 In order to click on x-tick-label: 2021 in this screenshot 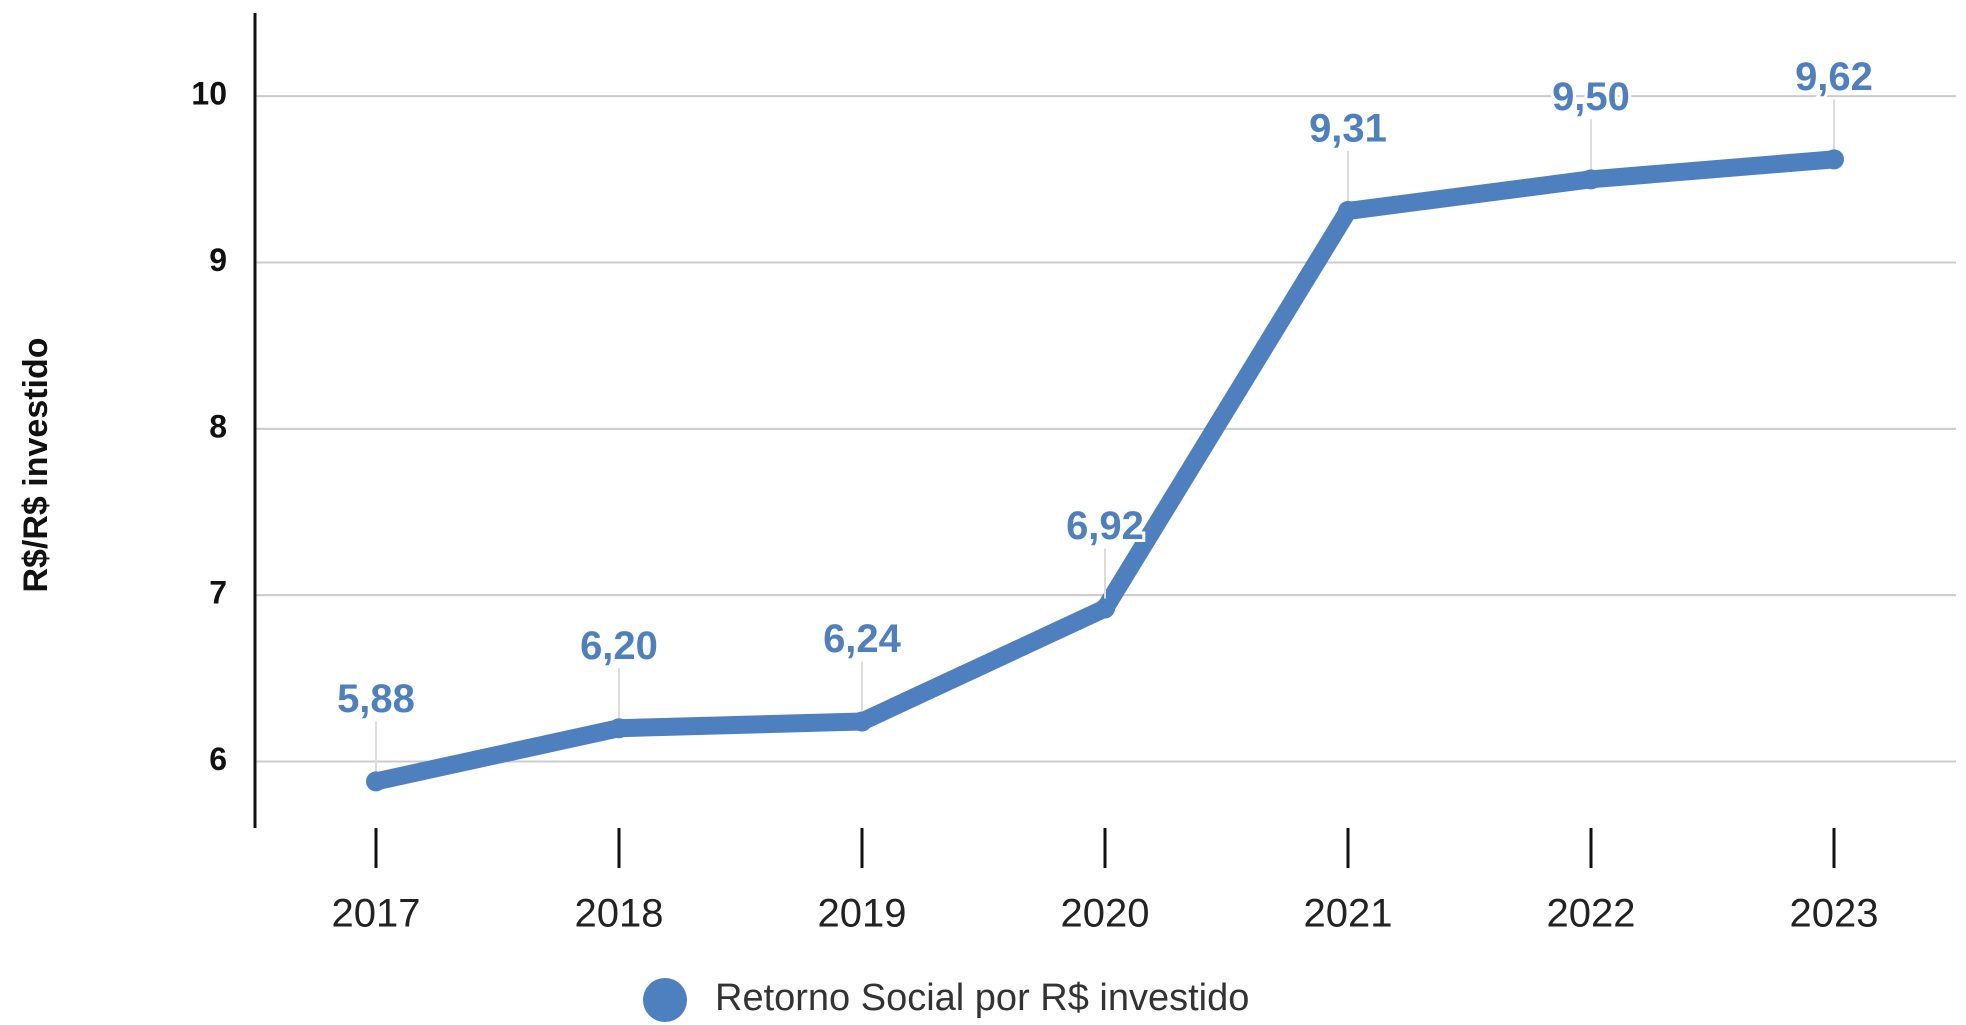, I will do `click(1348, 914)`.